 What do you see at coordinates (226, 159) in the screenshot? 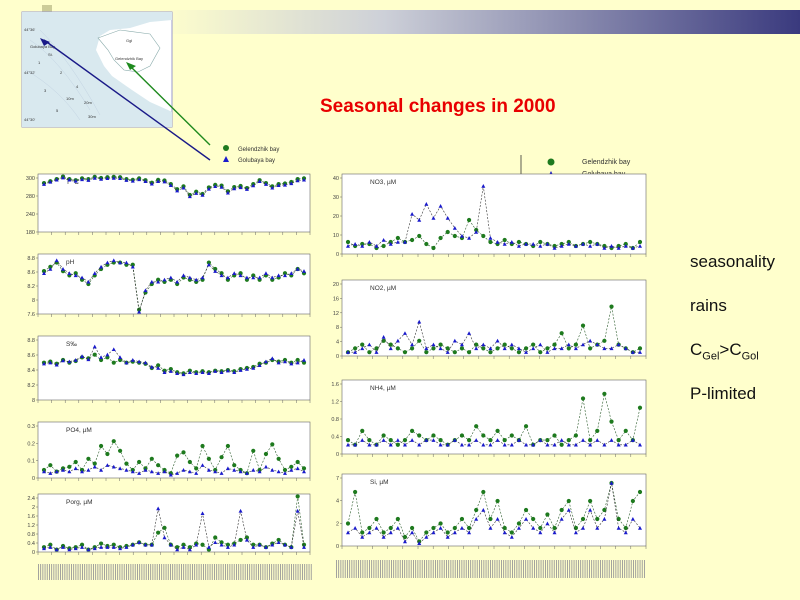
I see `legend-triangle-icon` at bounding box center [226, 159].